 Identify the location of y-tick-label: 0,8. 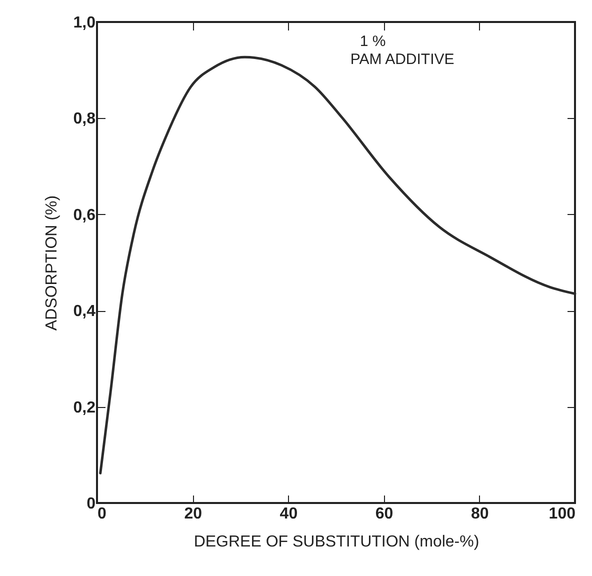
(84, 119).